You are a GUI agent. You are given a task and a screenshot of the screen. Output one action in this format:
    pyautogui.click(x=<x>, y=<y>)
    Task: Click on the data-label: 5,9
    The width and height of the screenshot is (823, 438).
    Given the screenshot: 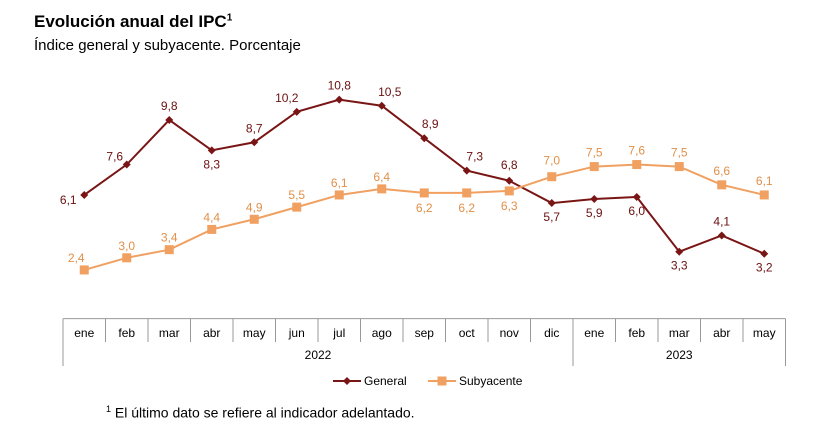 What is the action you would take?
    pyautogui.click(x=594, y=213)
    